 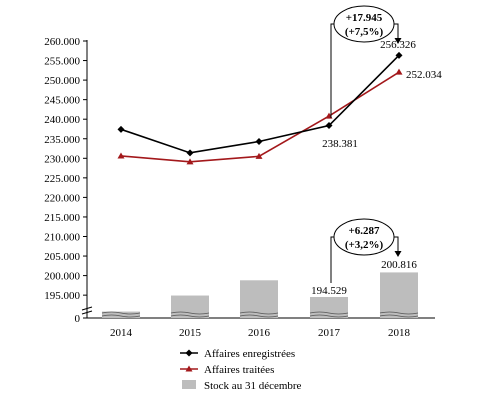 I want to click on x-tick-label: 2015, so click(x=190, y=333).